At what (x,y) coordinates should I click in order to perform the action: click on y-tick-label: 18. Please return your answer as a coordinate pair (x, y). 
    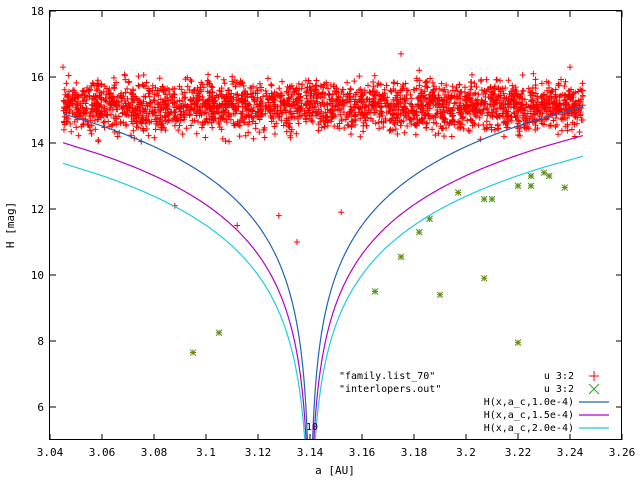
    Looking at the image, I should click on (37, 11).